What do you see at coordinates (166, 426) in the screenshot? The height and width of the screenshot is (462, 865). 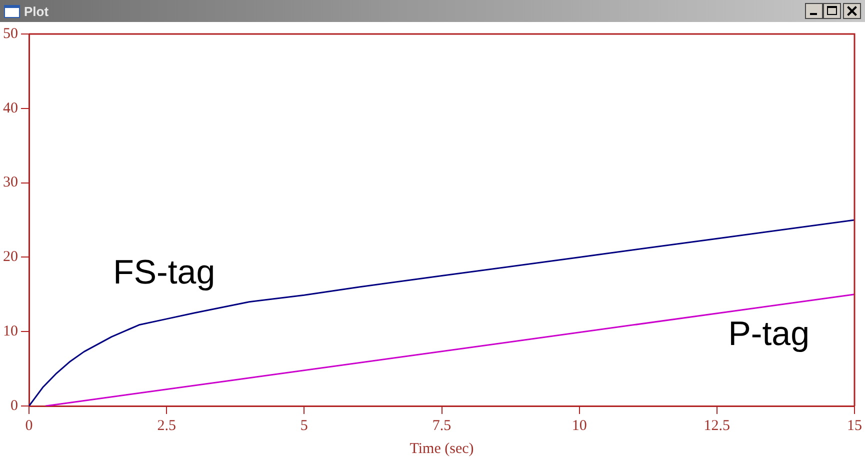 I see `x-tick-label: 2.5` at bounding box center [166, 426].